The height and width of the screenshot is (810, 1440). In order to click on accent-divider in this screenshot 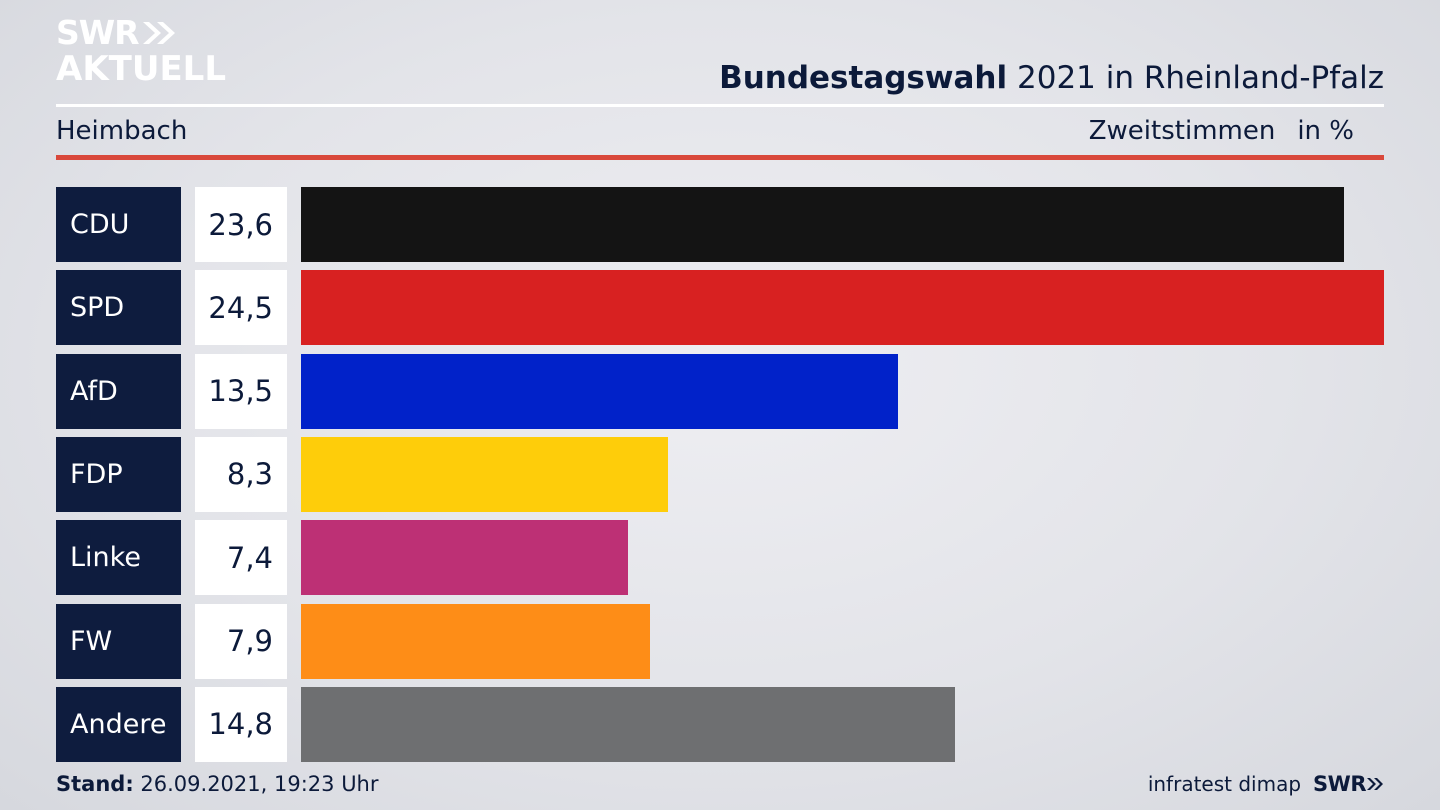, I will do `click(720, 157)`.